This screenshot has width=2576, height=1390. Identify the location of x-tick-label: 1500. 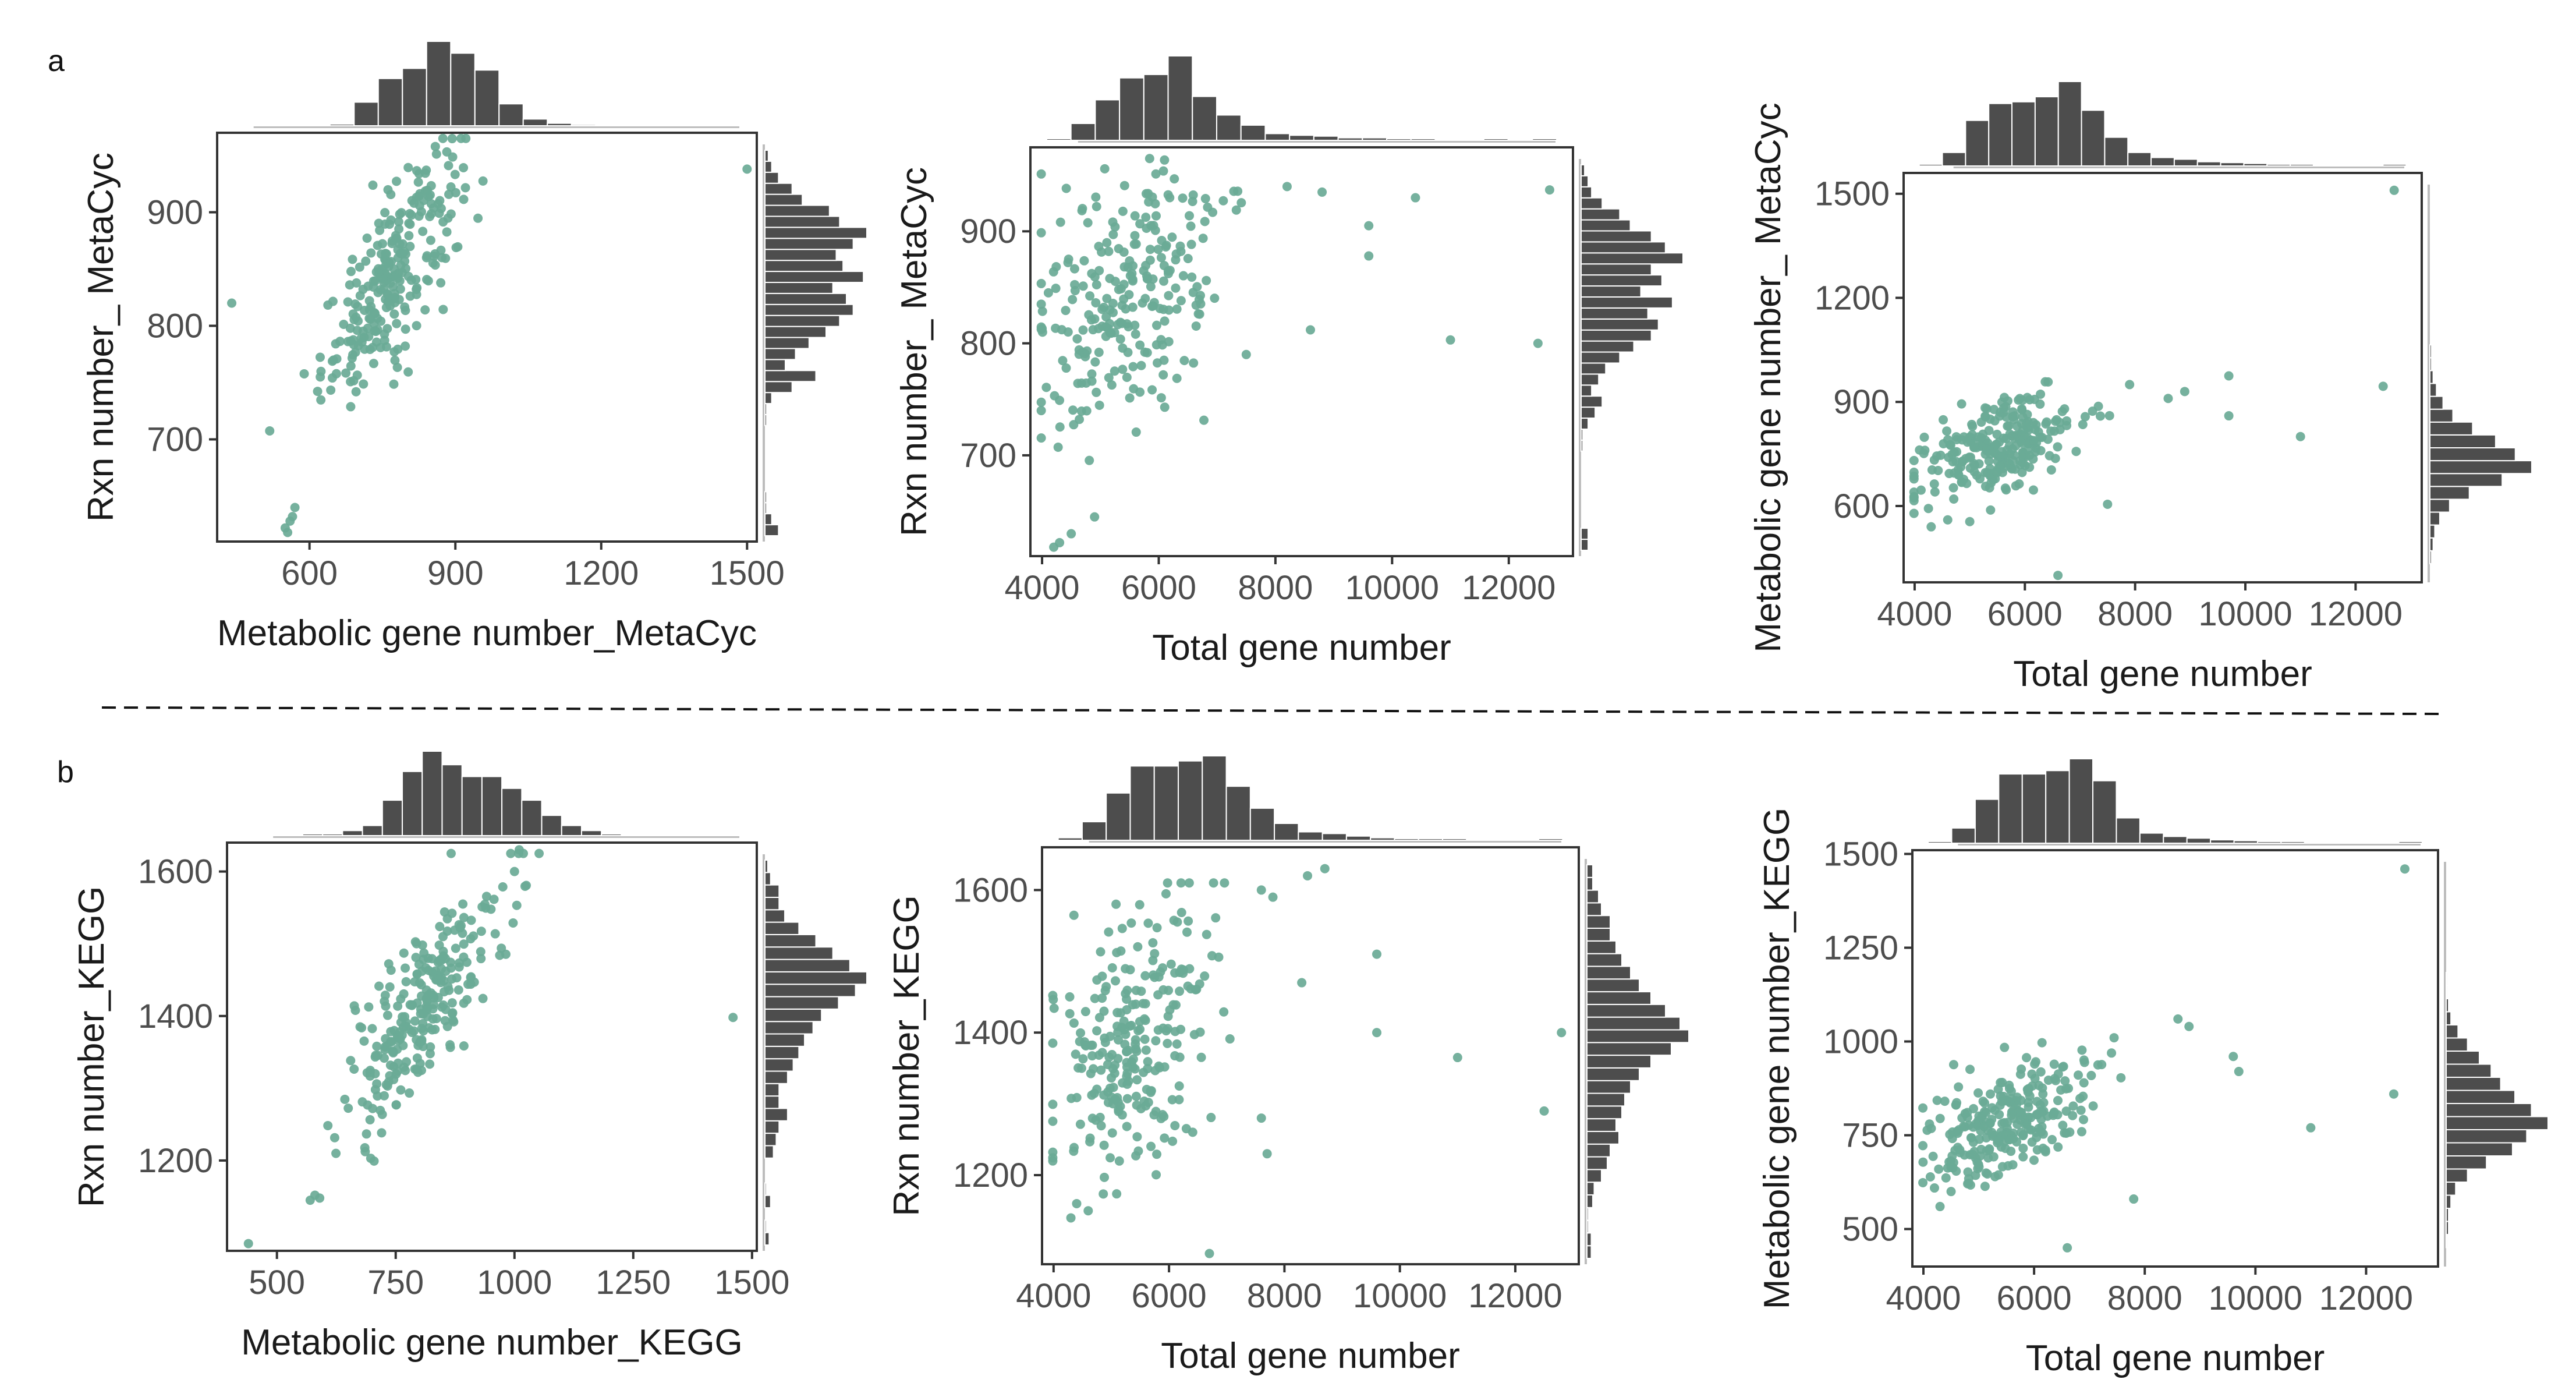
(751, 1282).